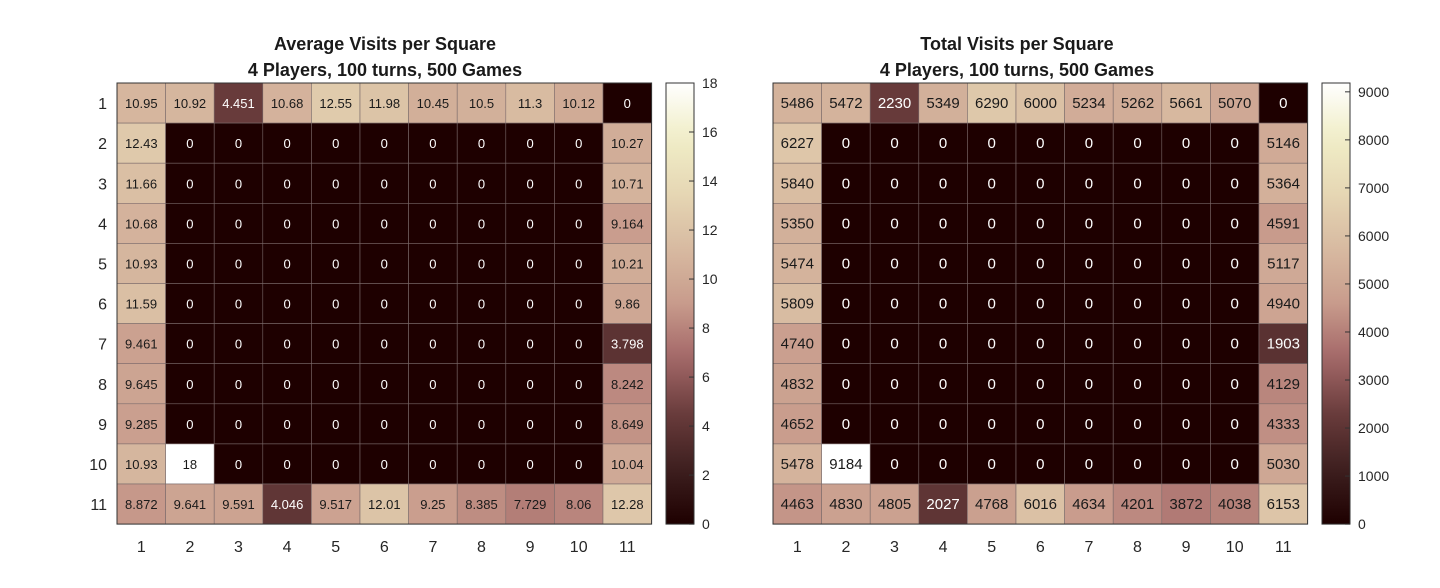 The width and height of the screenshot is (1440, 588). I want to click on cell-value-label: 5840, so click(797, 183).